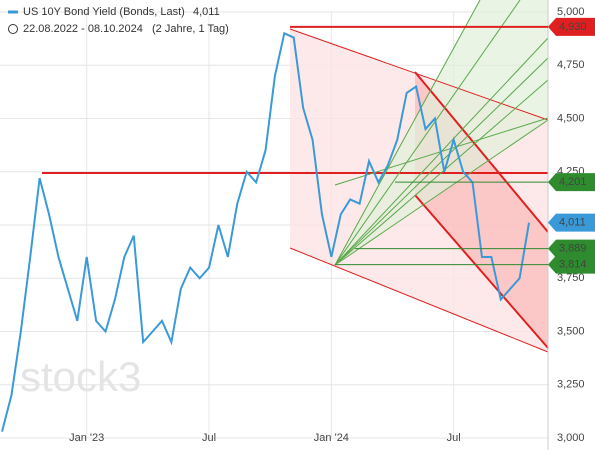 The image size is (595, 450). Describe the element at coordinates (190, 29) in the screenshot. I see `date-span: (2 Jahre, 1 Tag)` at that location.